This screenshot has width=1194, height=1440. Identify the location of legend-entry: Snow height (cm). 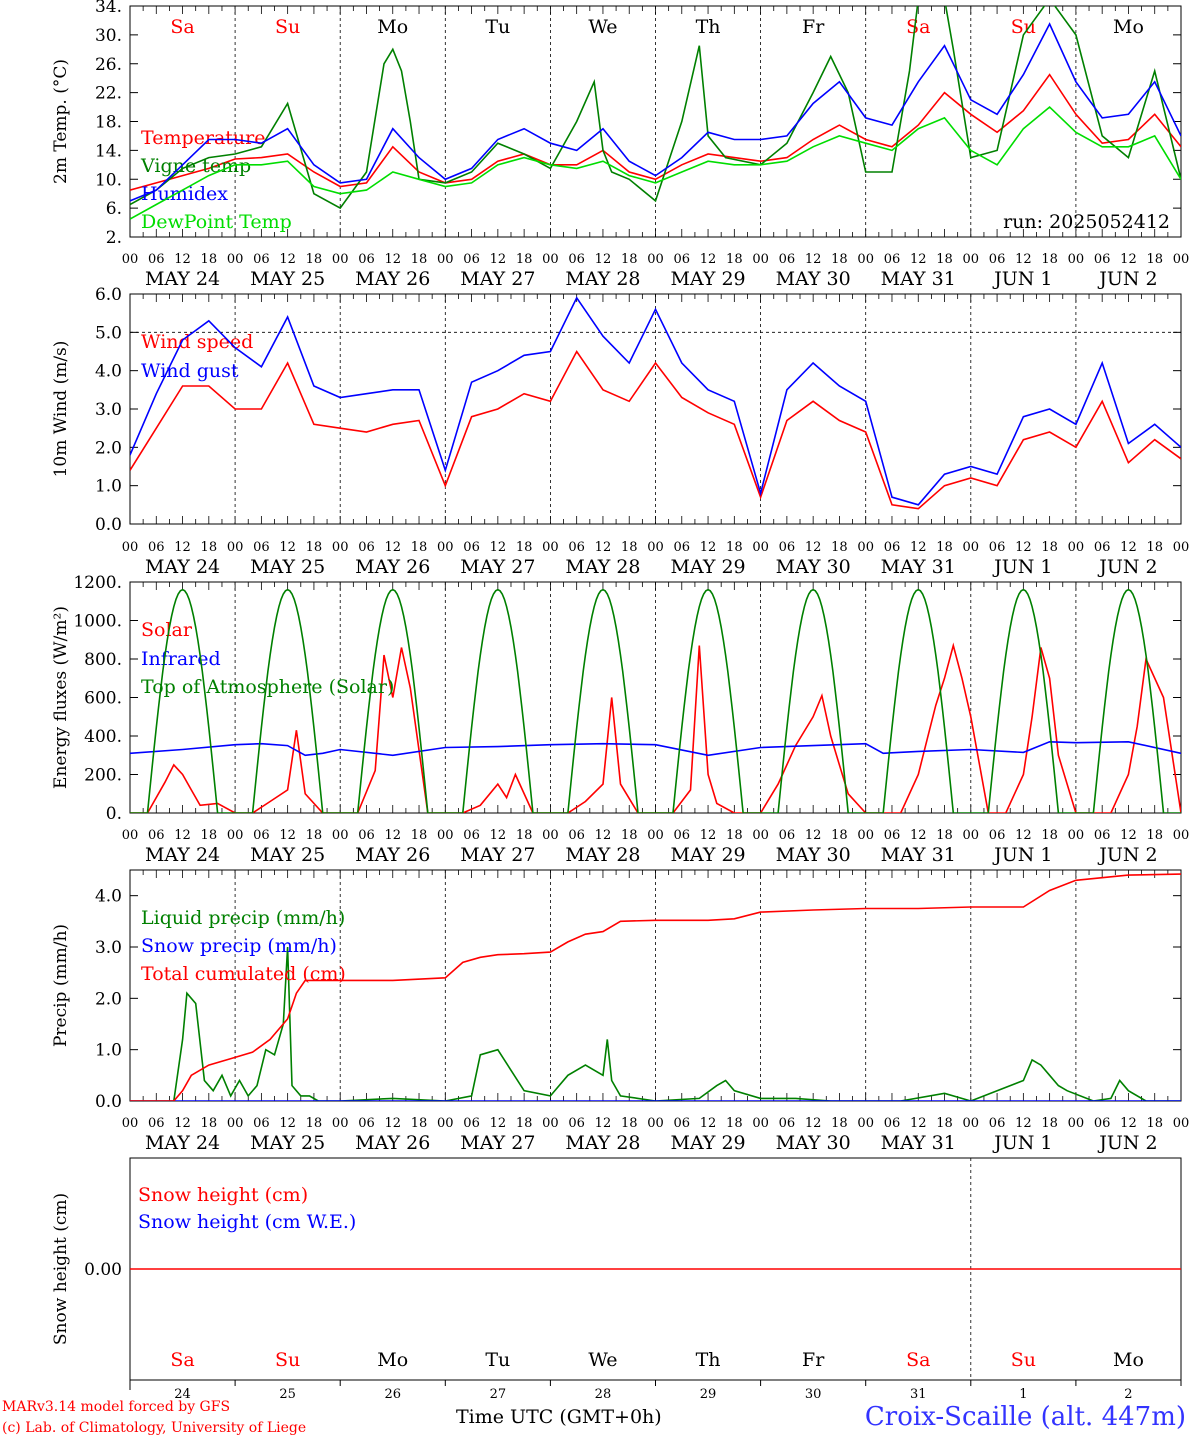
(223, 1195).